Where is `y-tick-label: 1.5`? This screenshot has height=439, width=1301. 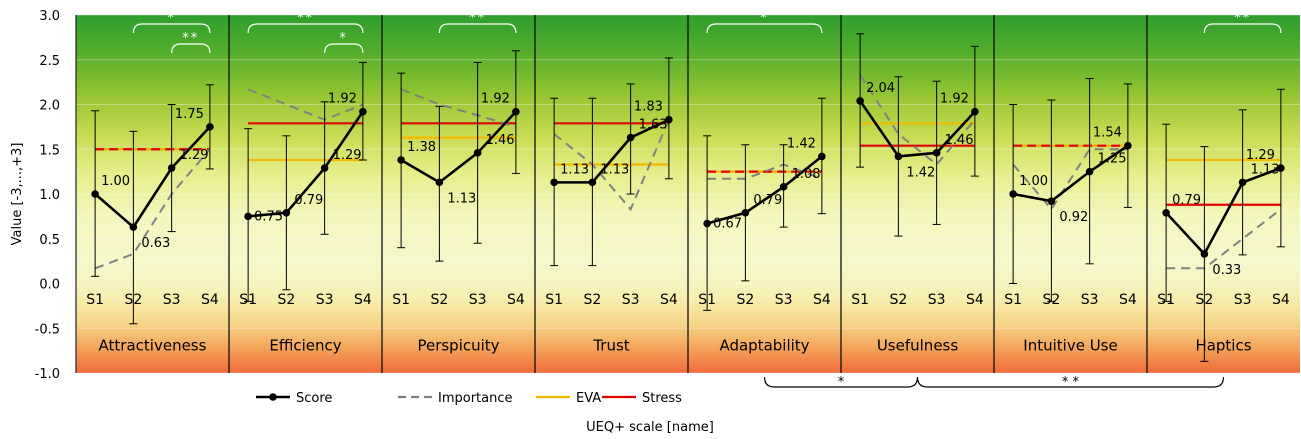 y-tick-label: 1.5 is located at coordinates (49, 150).